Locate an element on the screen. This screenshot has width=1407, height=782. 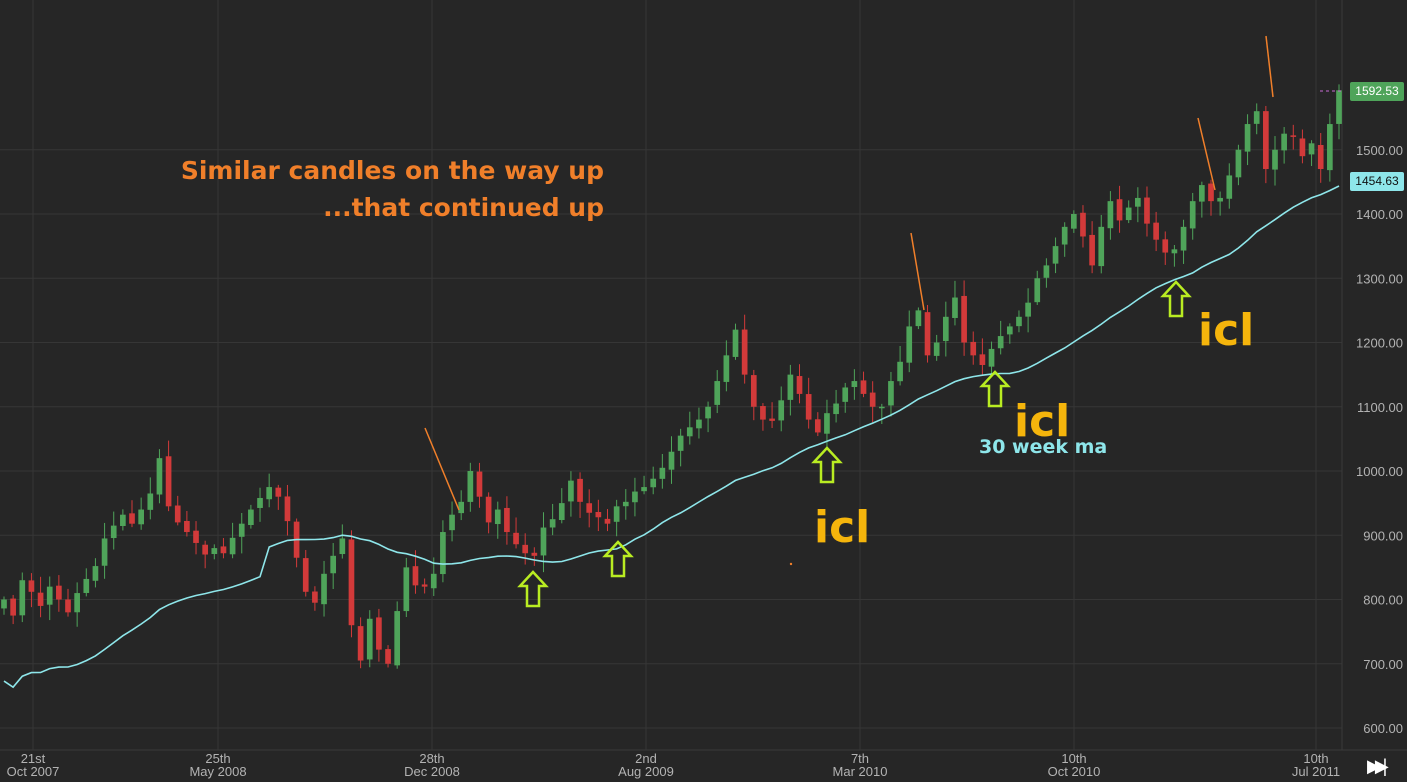
x-tick-month: May 2008 is located at coordinates (217, 771).